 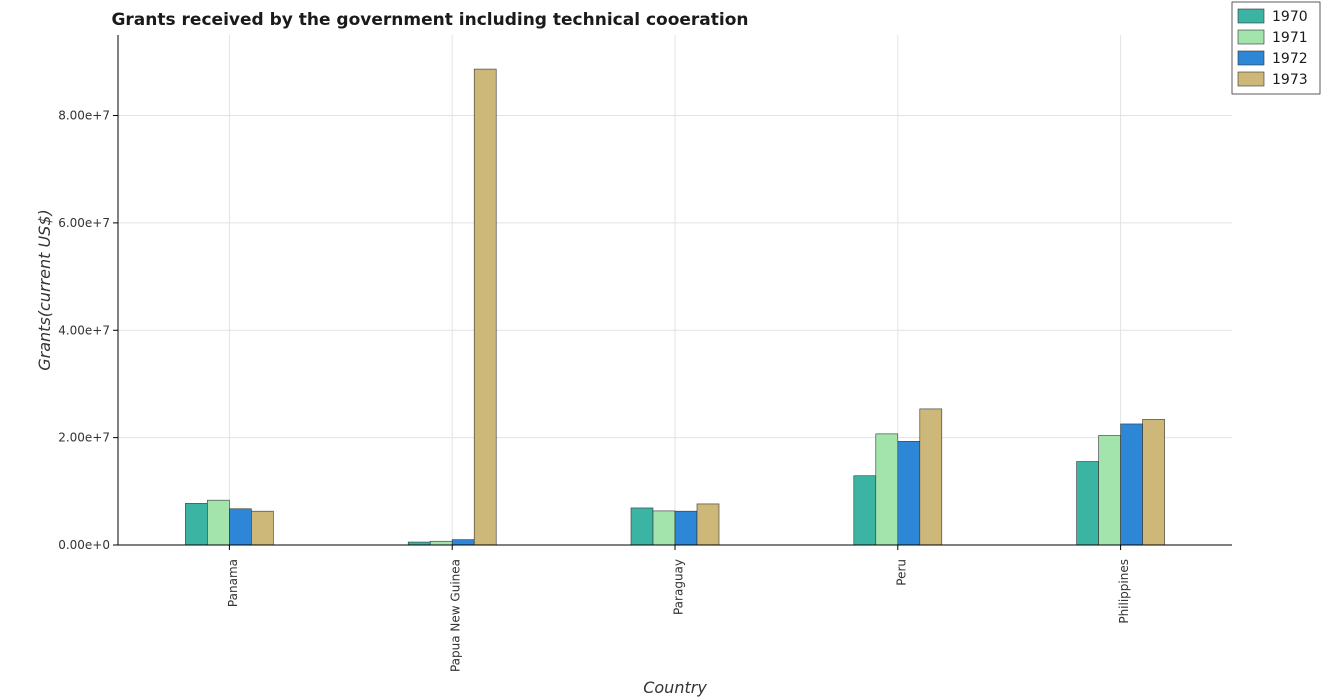 I want to click on x-tick-label: Paraguay, so click(x=679, y=587).